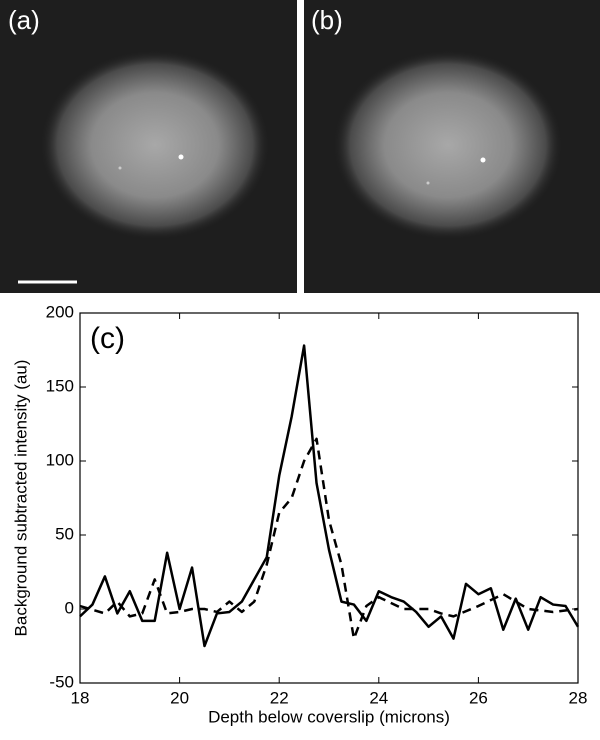  I want to click on x-tick-label: 18, so click(80, 697).